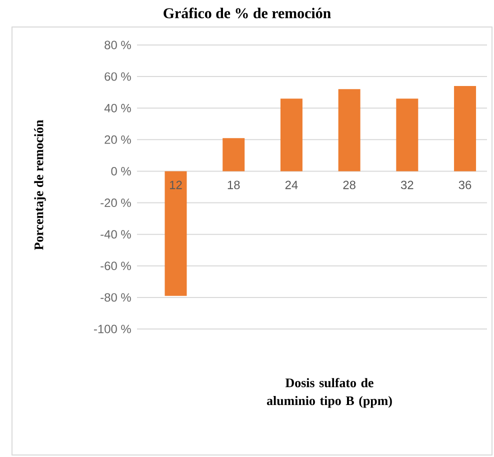 This screenshot has height=457, width=494. I want to click on y-tick-label: 0 %, so click(121, 171).